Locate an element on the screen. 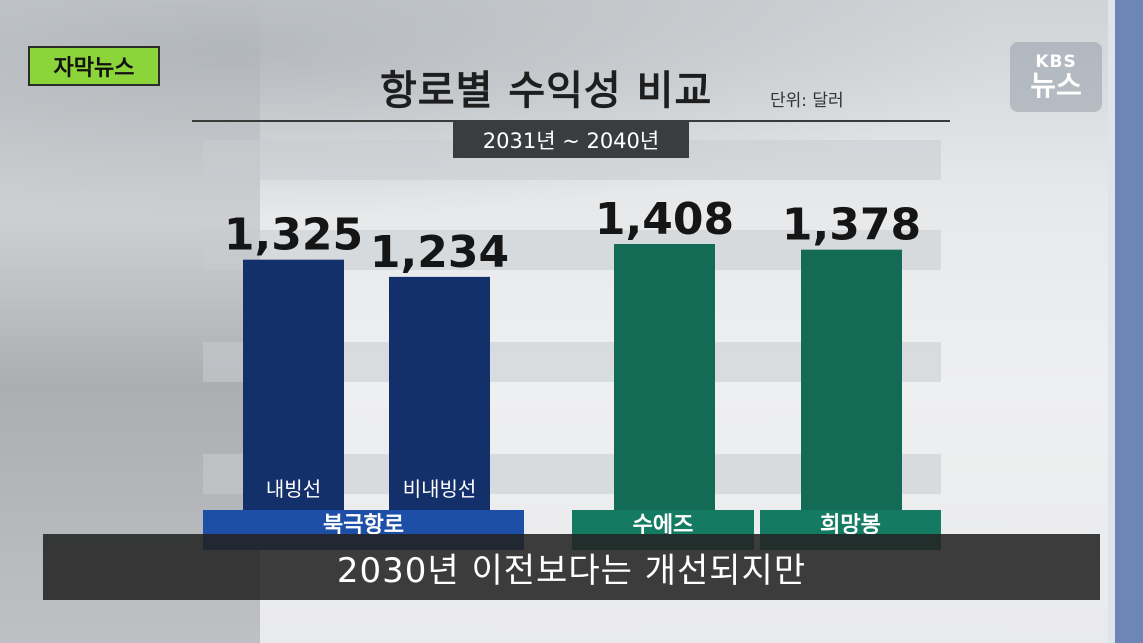  bar-value-label: 1,325 is located at coordinates (293, 235).